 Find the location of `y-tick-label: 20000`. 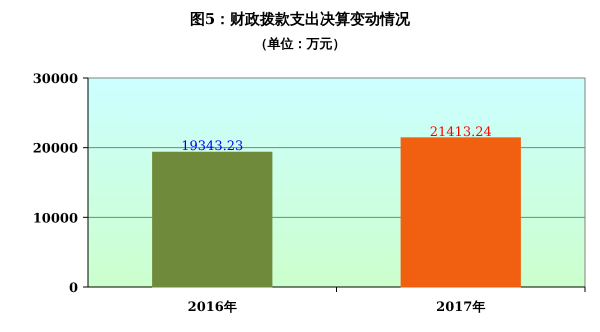

y-tick-label: 20000 is located at coordinates (55, 149).